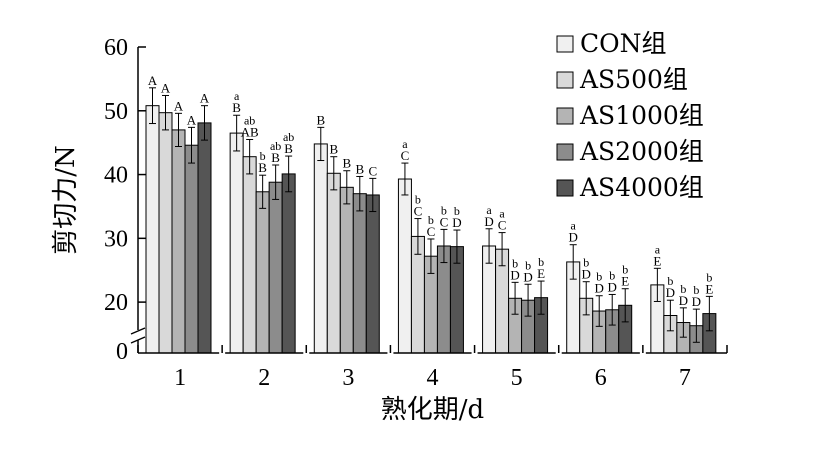  I want to click on x-tick-label: 1, so click(180, 378).